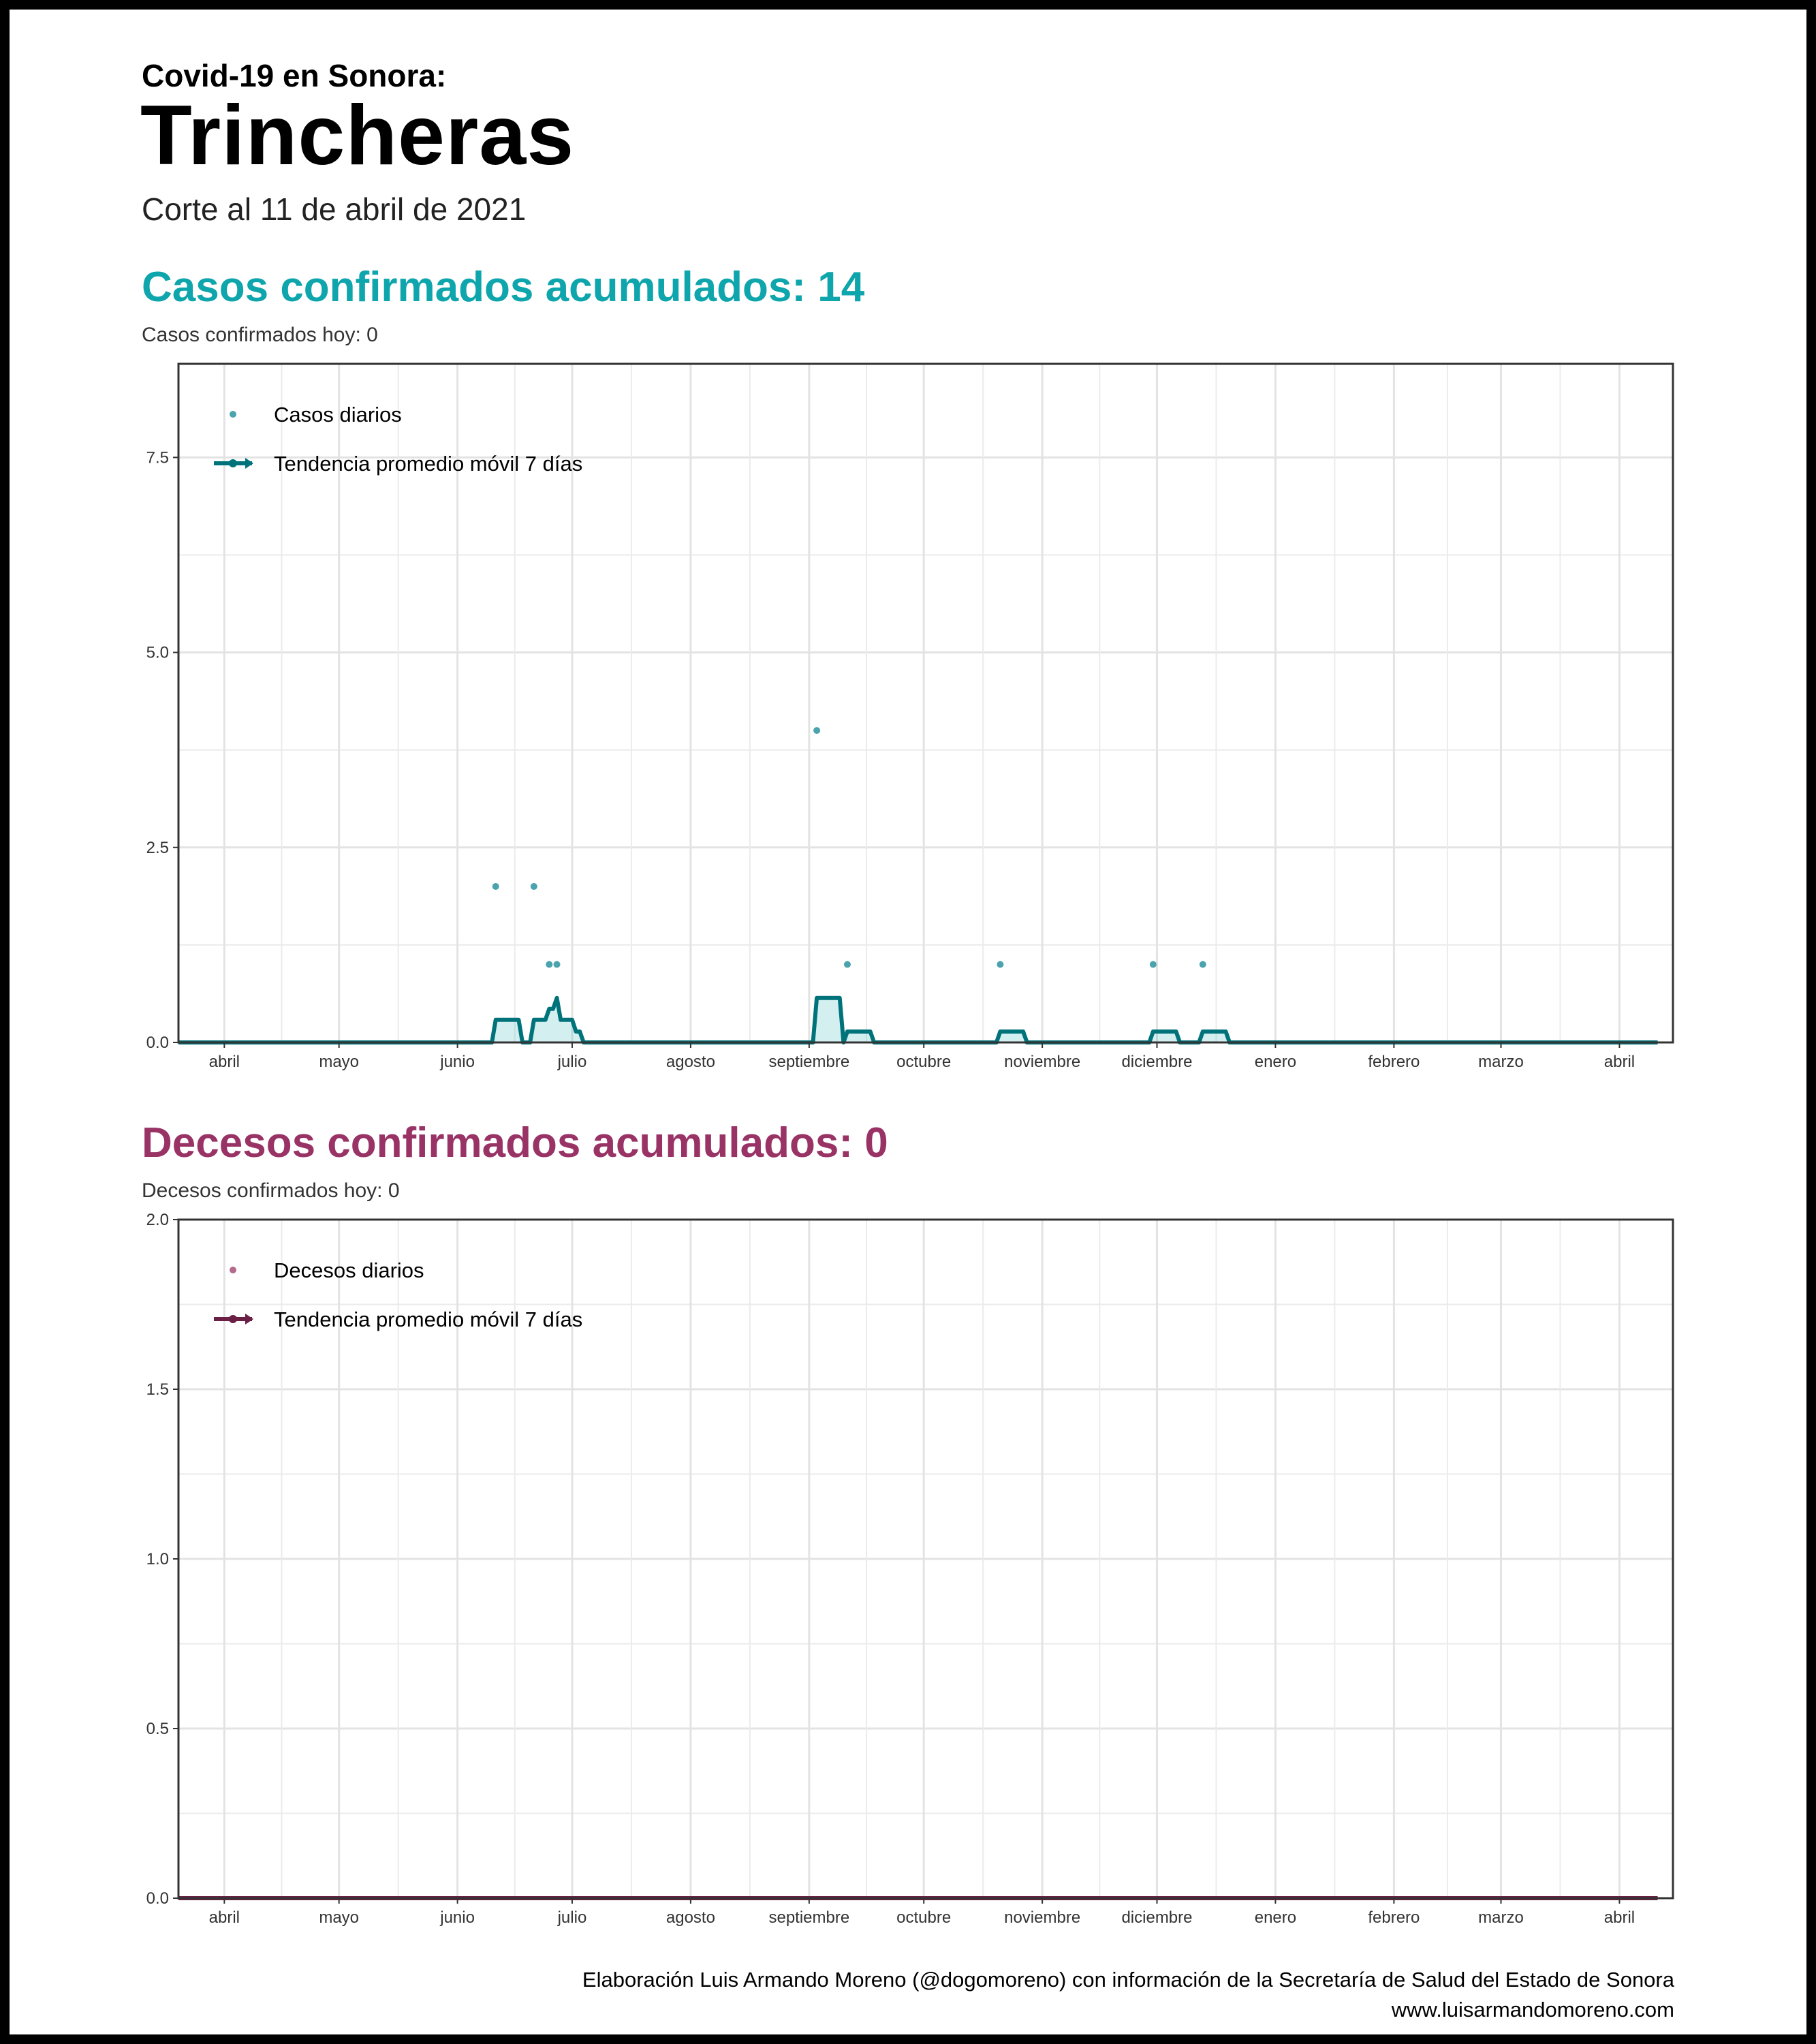 The height and width of the screenshot is (2044, 1816). What do you see at coordinates (338, 415) in the screenshot?
I see `legend-label-points: Casos diarios` at bounding box center [338, 415].